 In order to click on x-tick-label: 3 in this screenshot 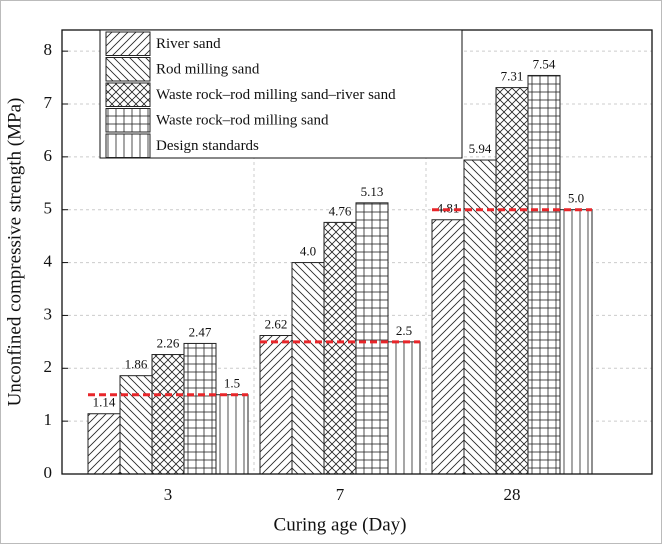, I will do `click(168, 494)`.